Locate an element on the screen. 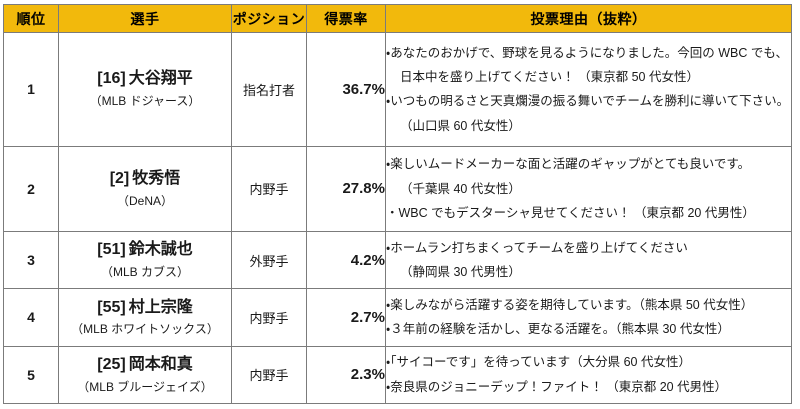 This screenshot has width=800, height=409. vote-reason-cell: ・ホームラン打ちまくってチームを盛り上げてください （静岡県 30 代男性） is located at coordinates (588, 260).